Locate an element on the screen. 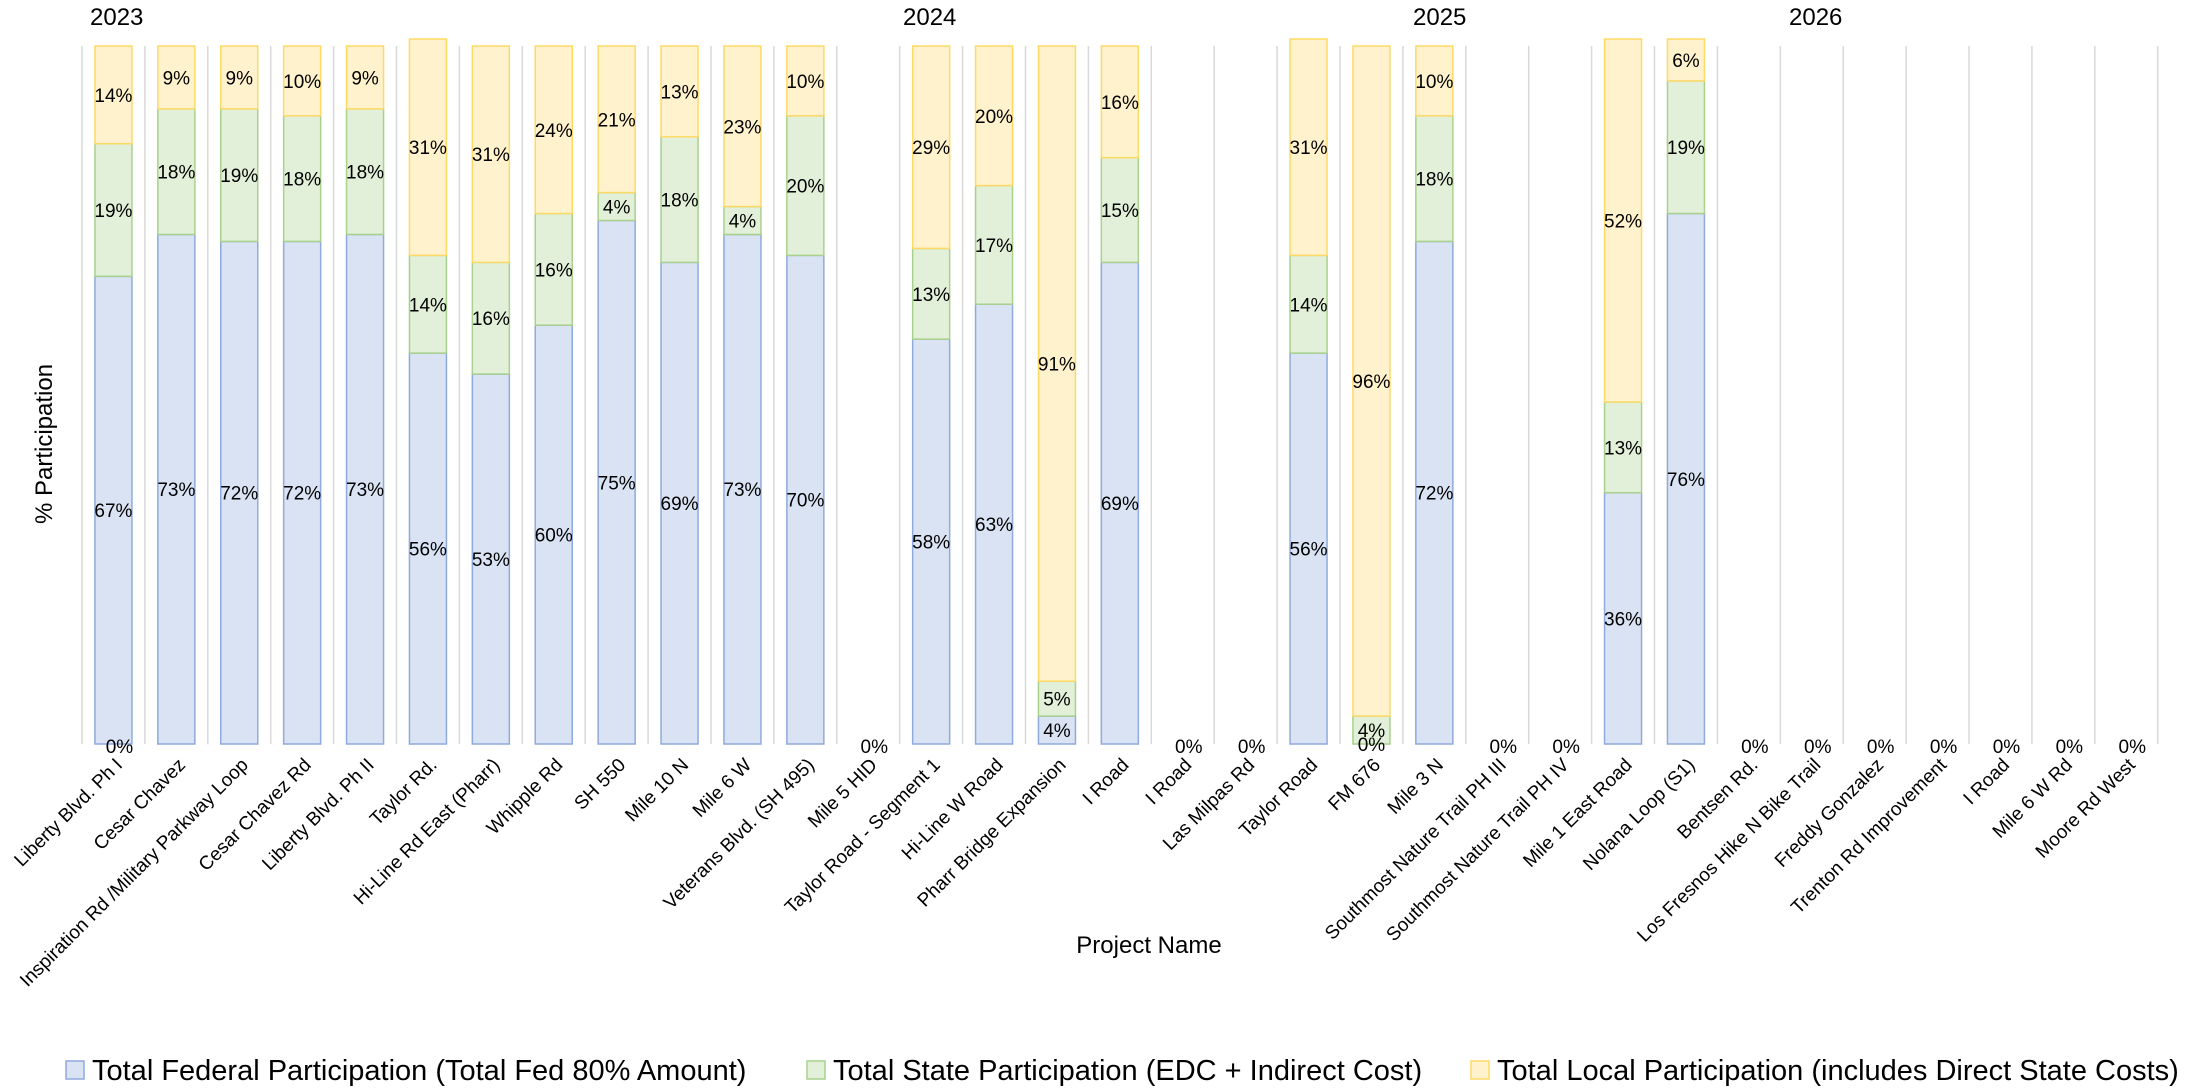 This screenshot has width=2186, height=1088. data-label: 20% is located at coordinates (805, 187).